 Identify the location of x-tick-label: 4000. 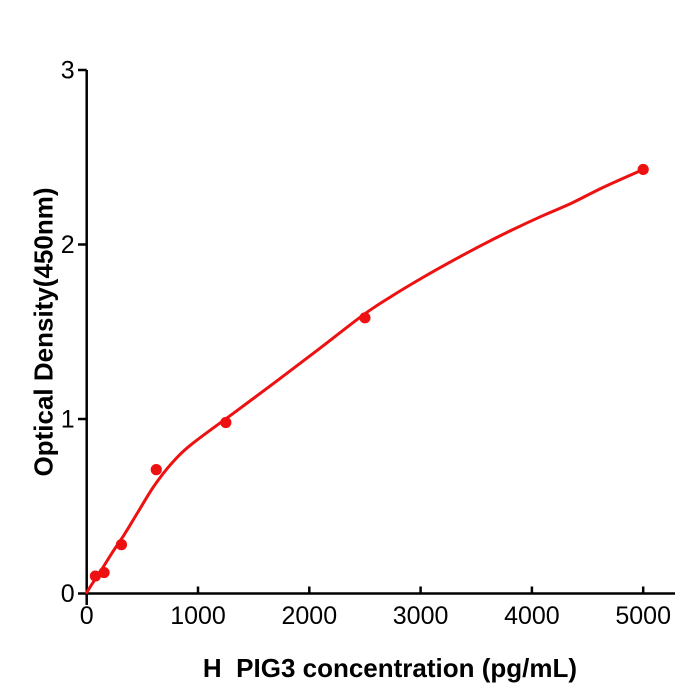
(532, 616).